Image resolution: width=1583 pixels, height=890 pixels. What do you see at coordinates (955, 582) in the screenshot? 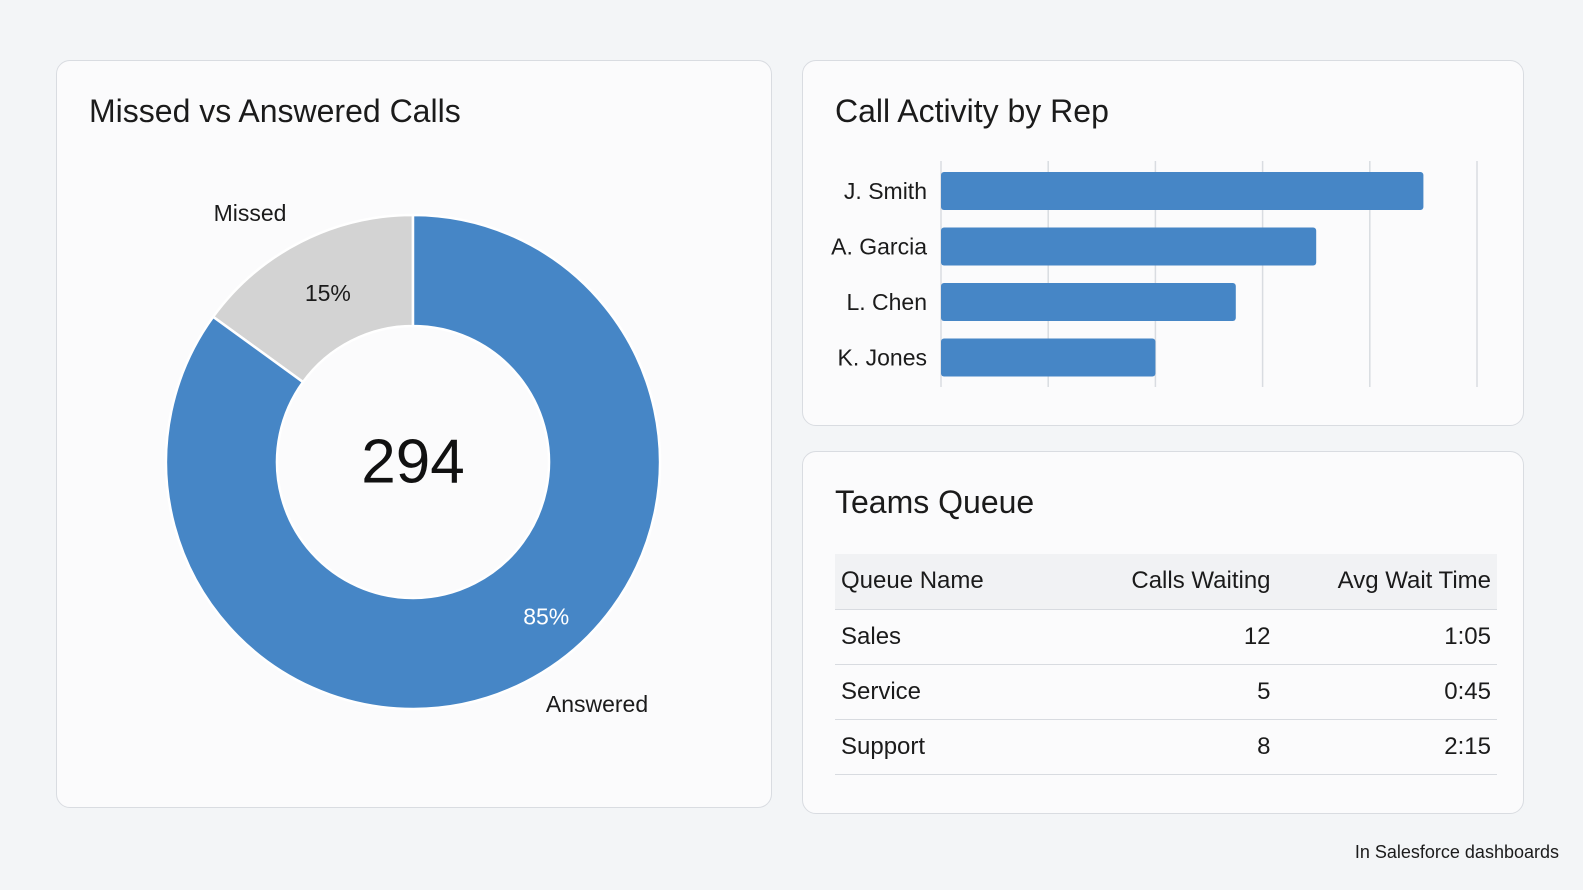
I see `column-header-queue-name: Queue Name` at bounding box center [955, 582].